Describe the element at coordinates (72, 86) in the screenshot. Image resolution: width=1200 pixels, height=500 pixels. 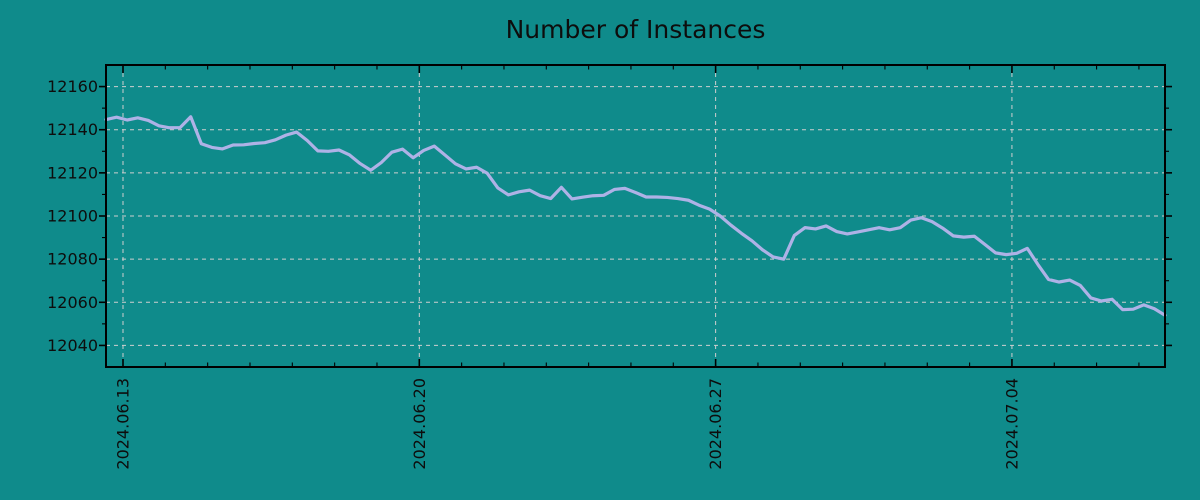
I see `y-axis-tick-label: 12160` at that location.